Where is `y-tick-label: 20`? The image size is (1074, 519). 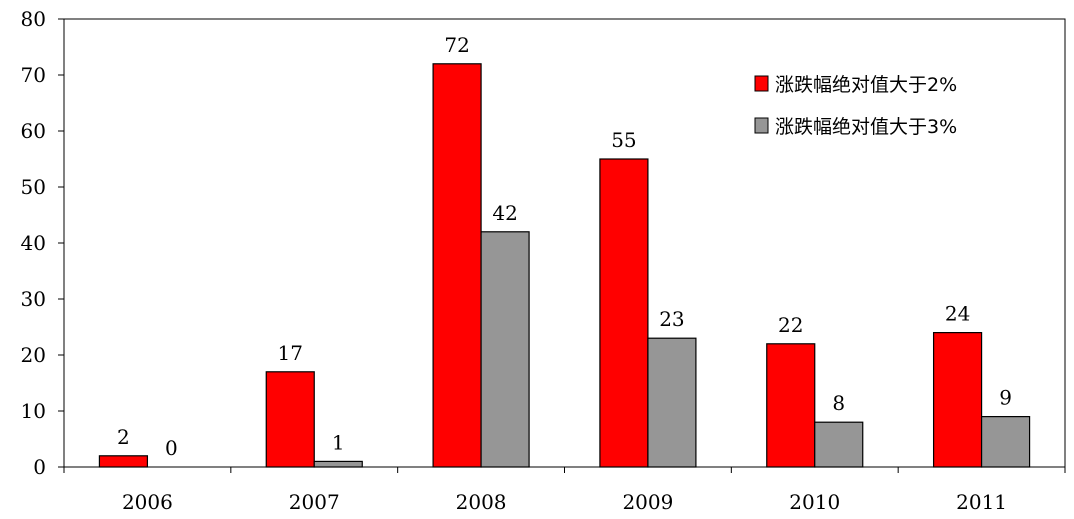
y-tick-label: 20 is located at coordinates (33, 355).